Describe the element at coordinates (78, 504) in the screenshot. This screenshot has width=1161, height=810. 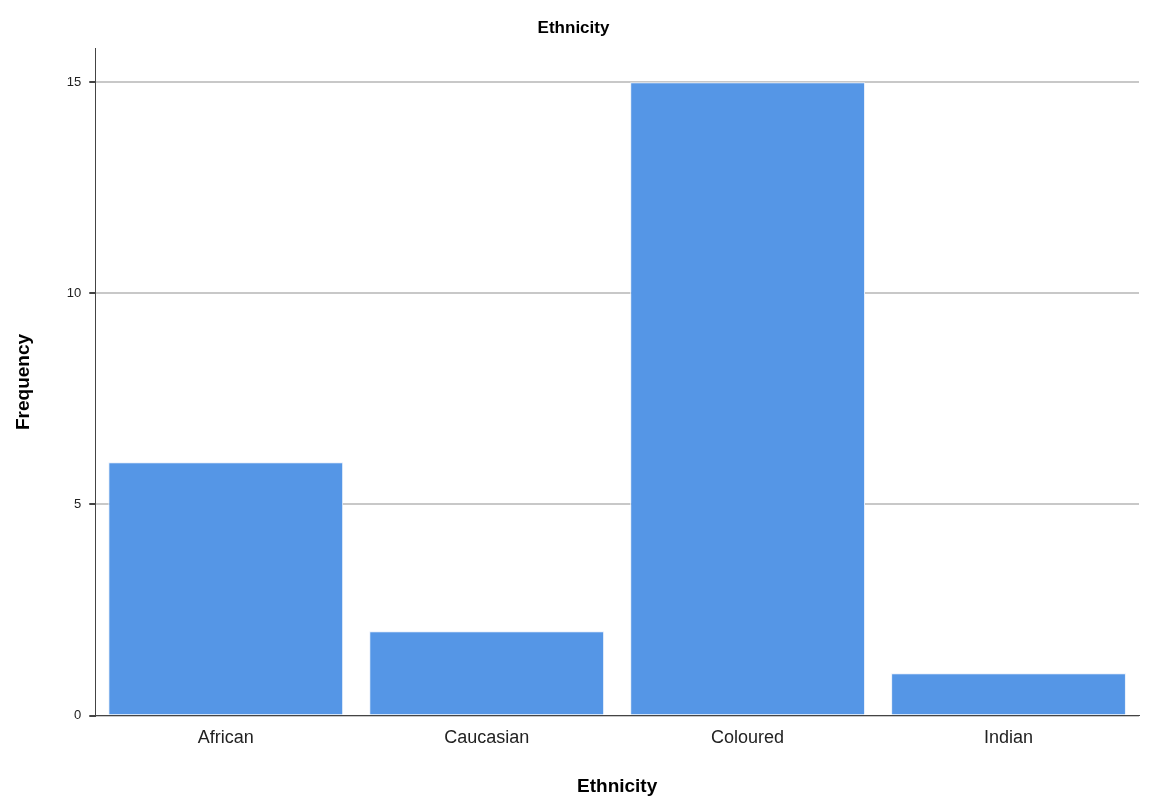
I see `y-tick-label: 5` at that location.